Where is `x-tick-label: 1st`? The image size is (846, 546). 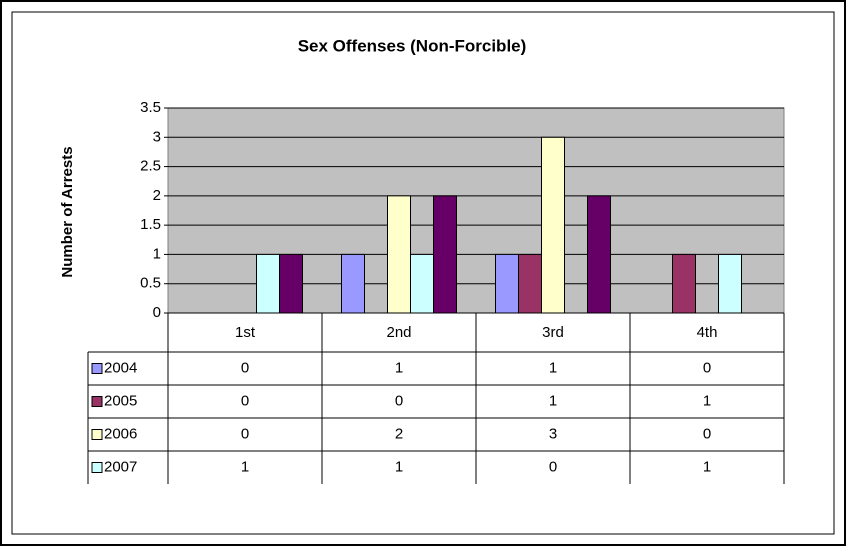 x-tick-label: 1st is located at coordinates (245, 332).